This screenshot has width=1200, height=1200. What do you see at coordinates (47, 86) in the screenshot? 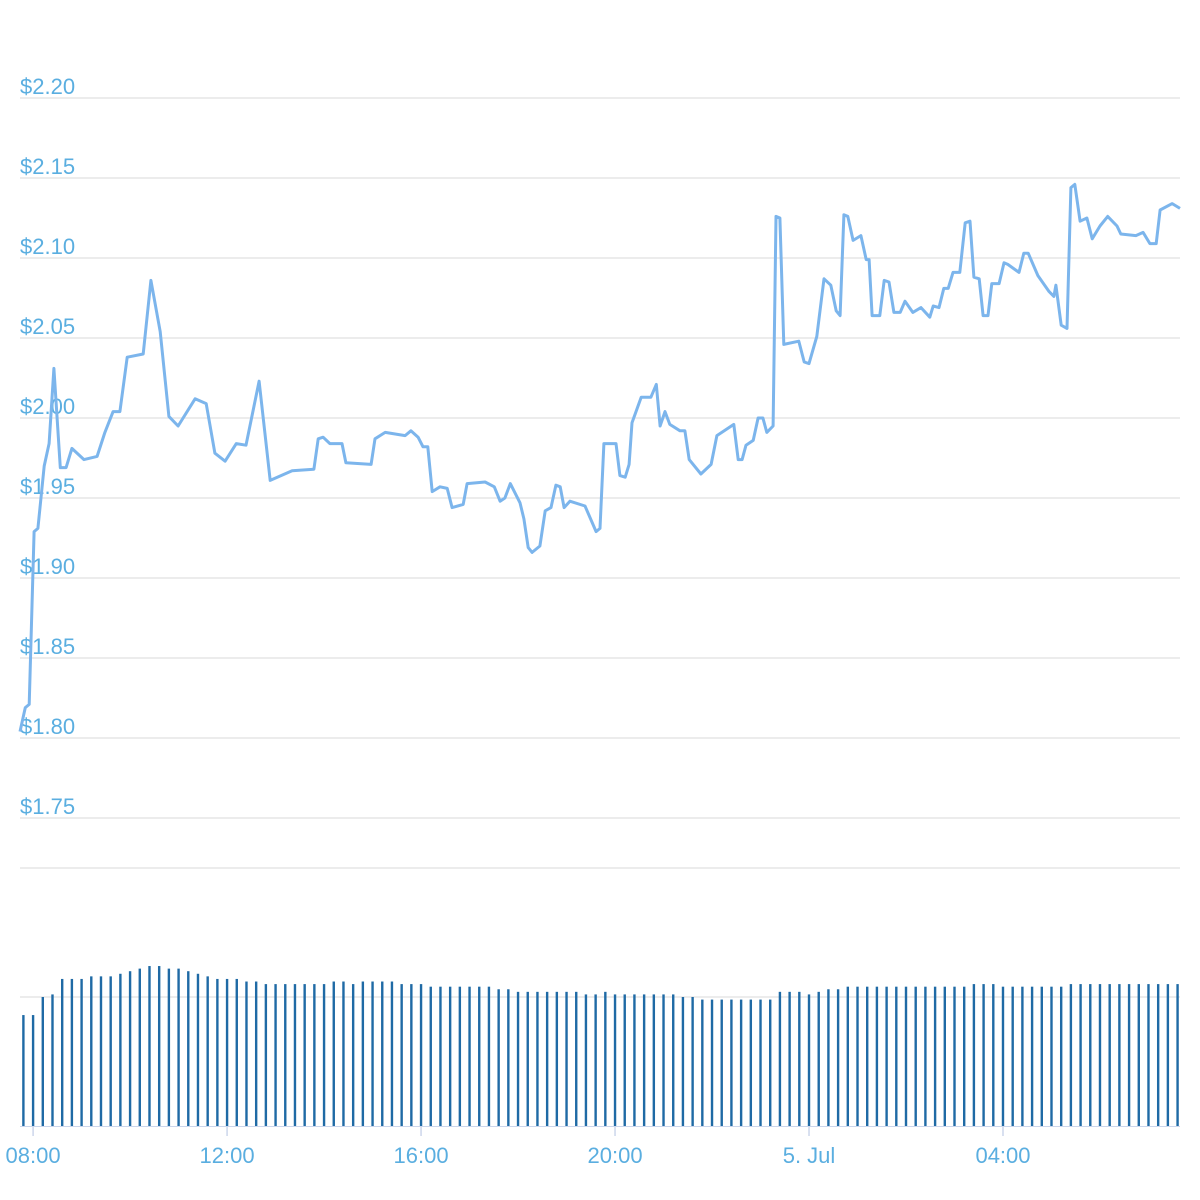
I see `y-tick-label: $2.20` at bounding box center [47, 86].